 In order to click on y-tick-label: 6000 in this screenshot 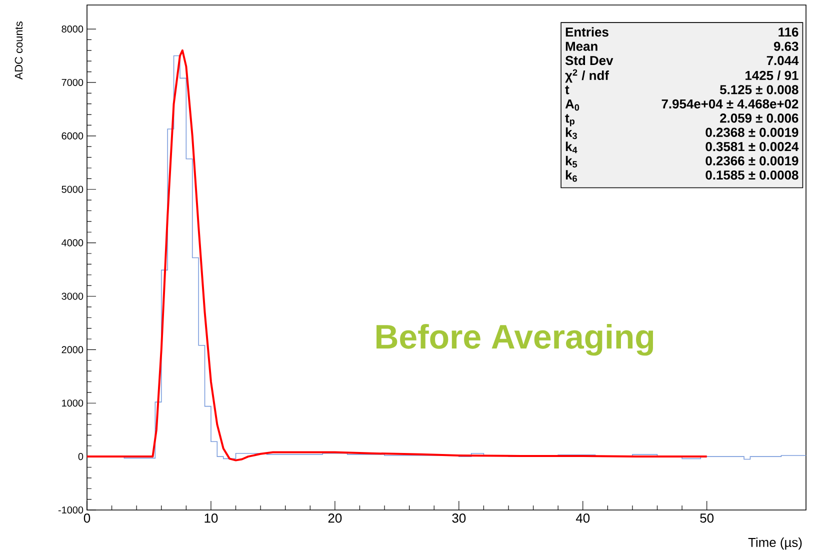, I will do `click(73, 136)`.